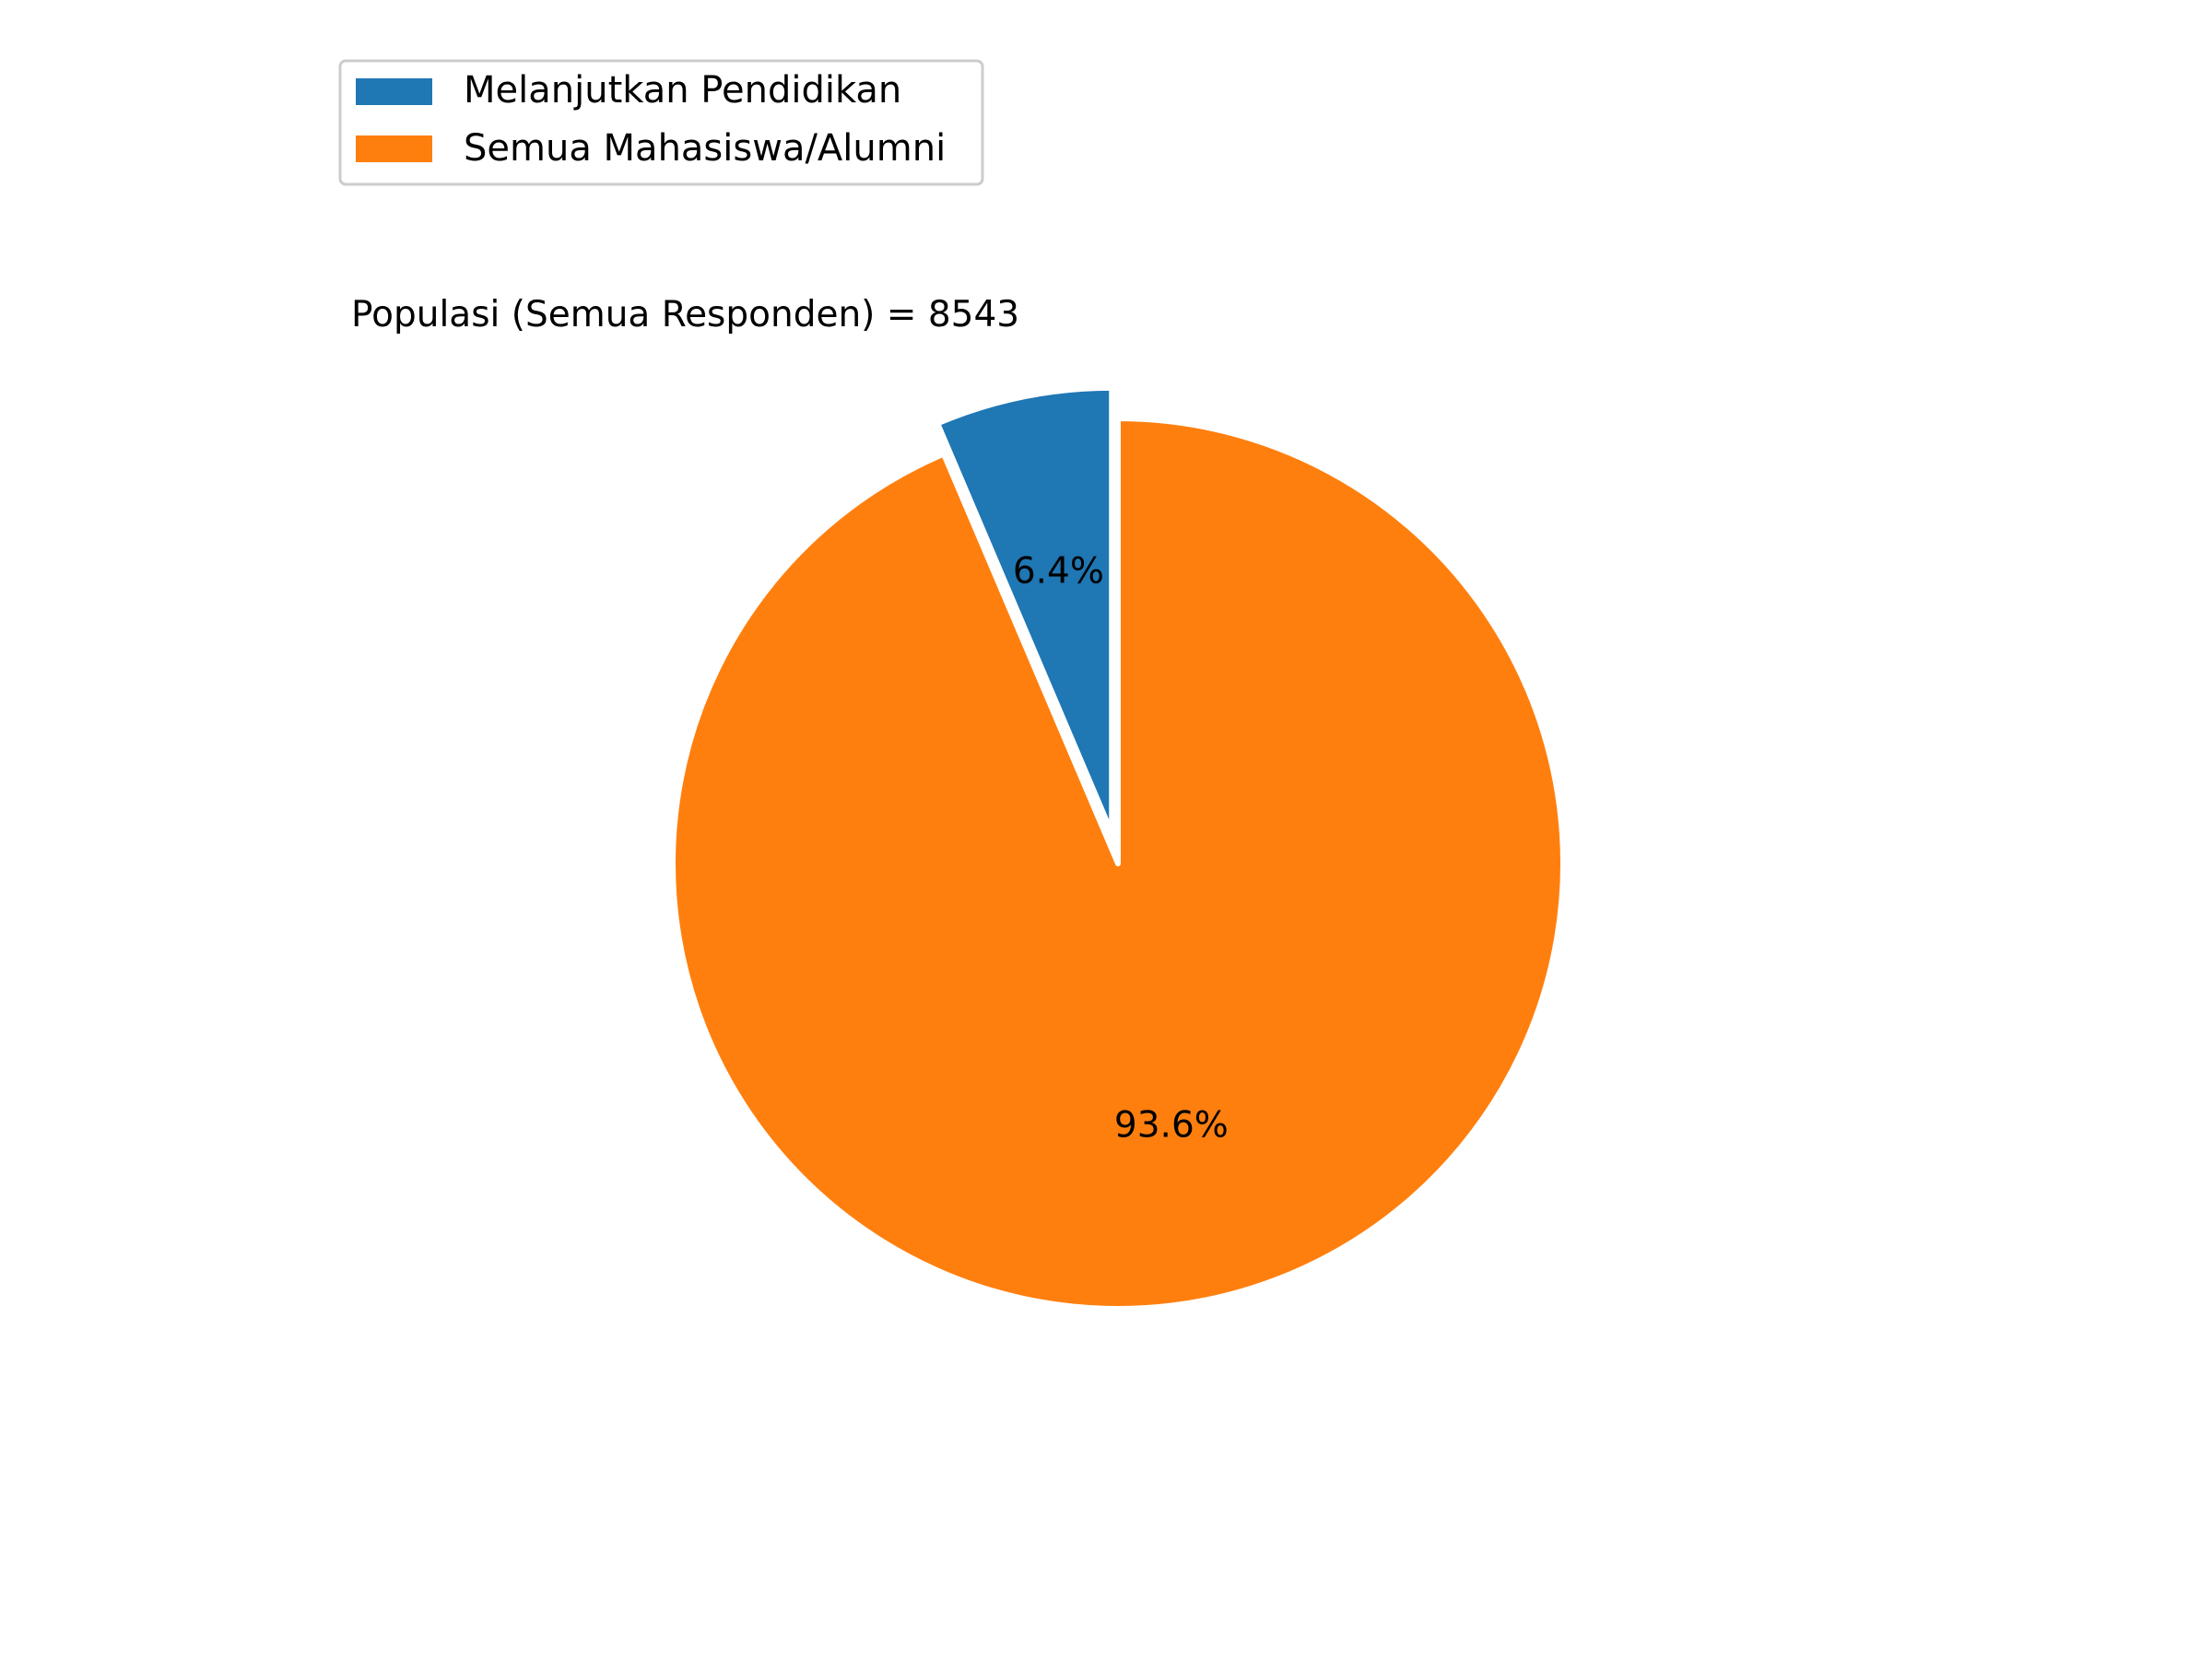 This screenshot has height=1659, width=2212. Describe the element at coordinates (682, 90) in the screenshot. I see `legend-label-melanjutkan: Melanjutkan Pendidikan` at that location.